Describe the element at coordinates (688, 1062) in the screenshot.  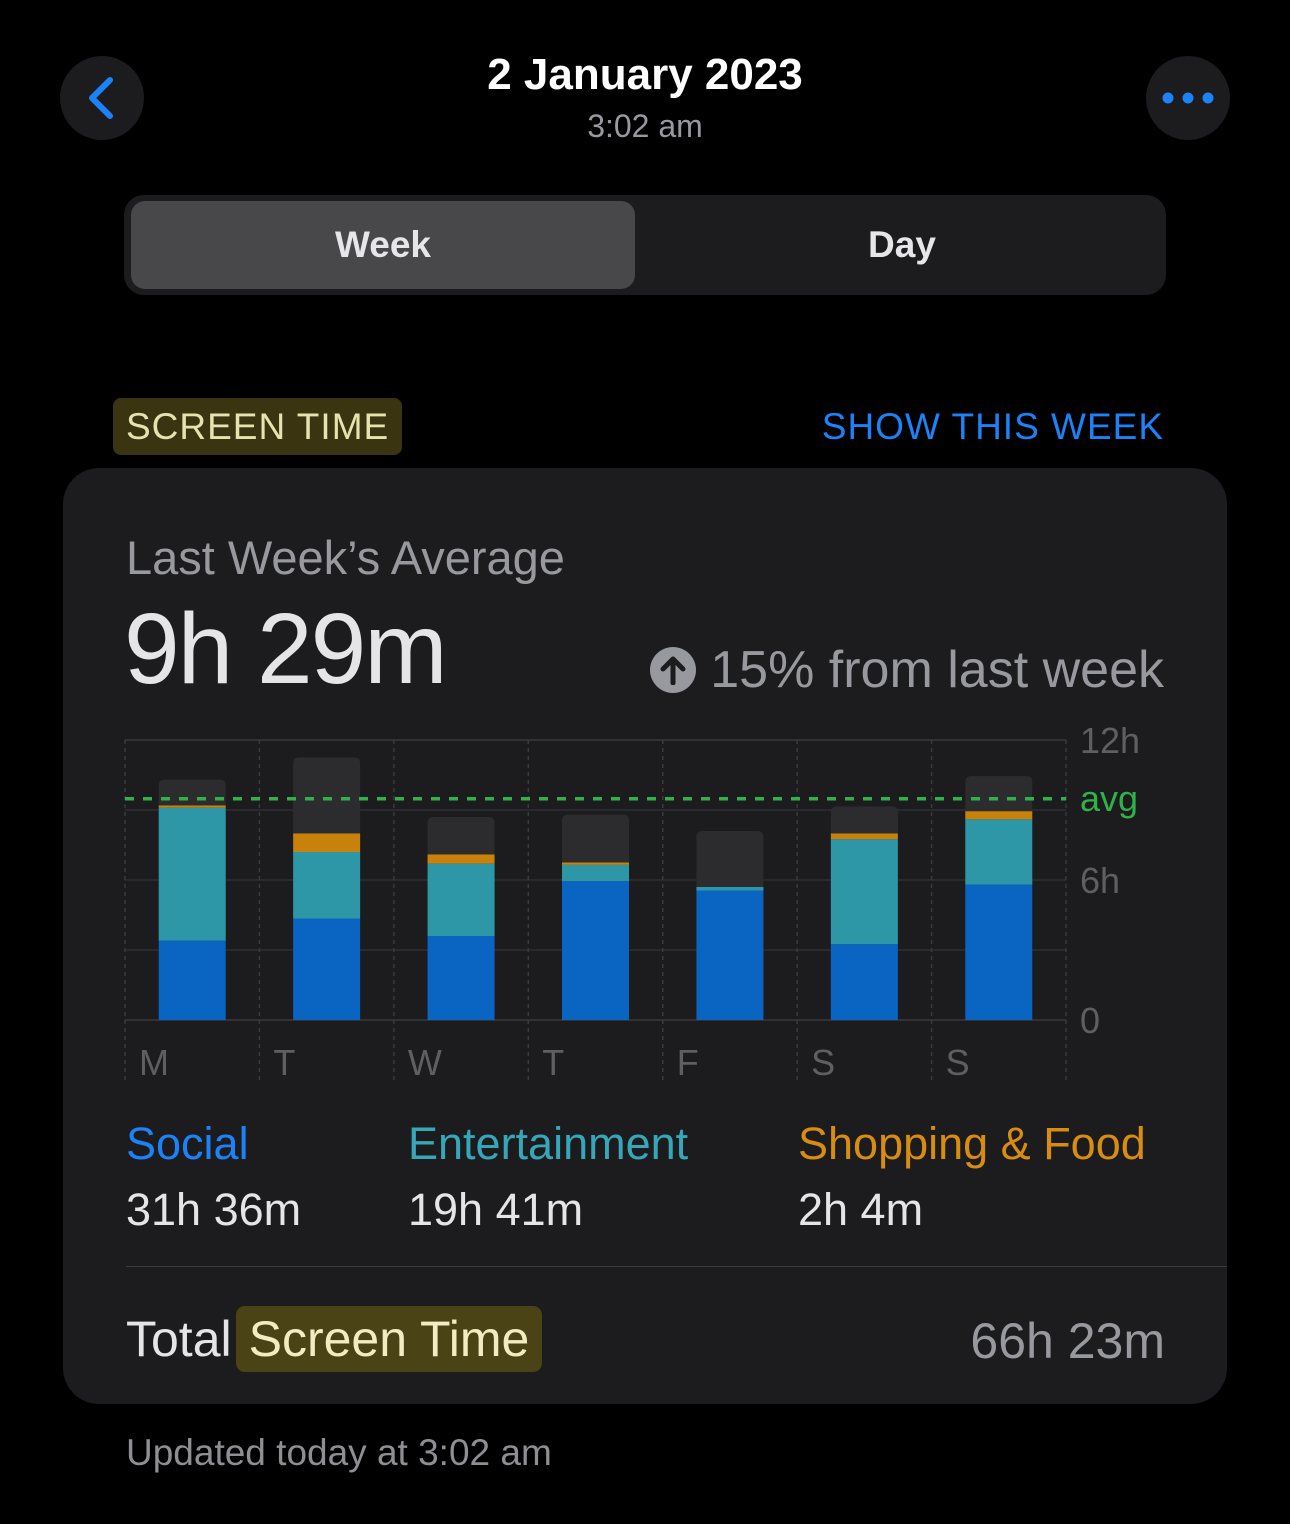
I see `x-tick-label: F` at that location.